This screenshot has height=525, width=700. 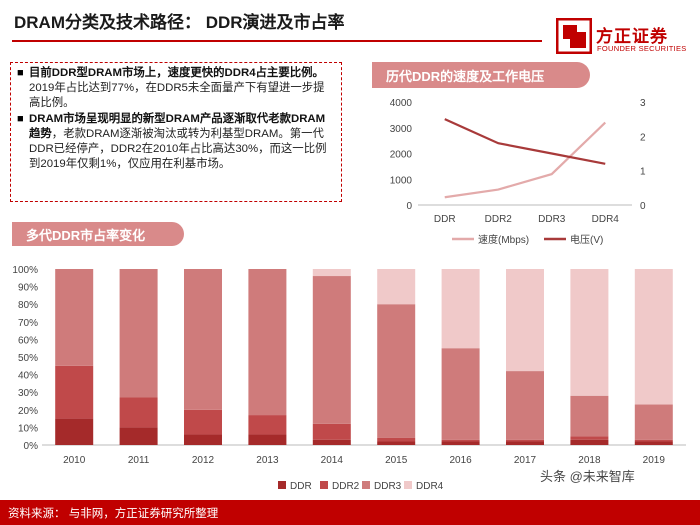 What do you see at coordinates (346, 486) in the screenshot?
I see `legend-label: DDR2` at bounding box center [346, 486].